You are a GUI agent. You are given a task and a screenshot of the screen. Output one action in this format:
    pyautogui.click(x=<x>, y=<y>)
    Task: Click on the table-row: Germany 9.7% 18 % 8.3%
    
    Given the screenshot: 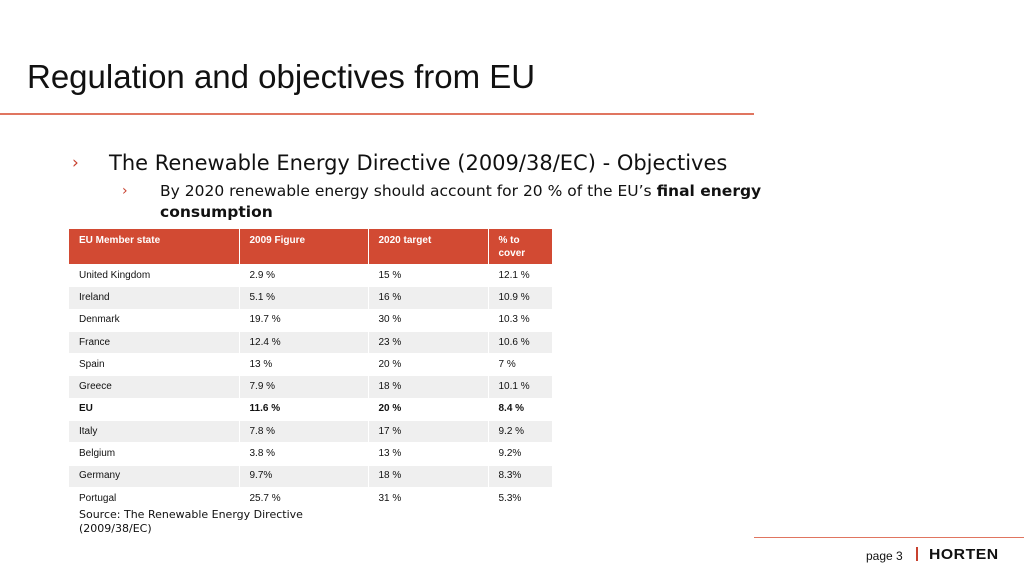 What is the action you would take?
    pyautogui.click(x=310, y=476)
    